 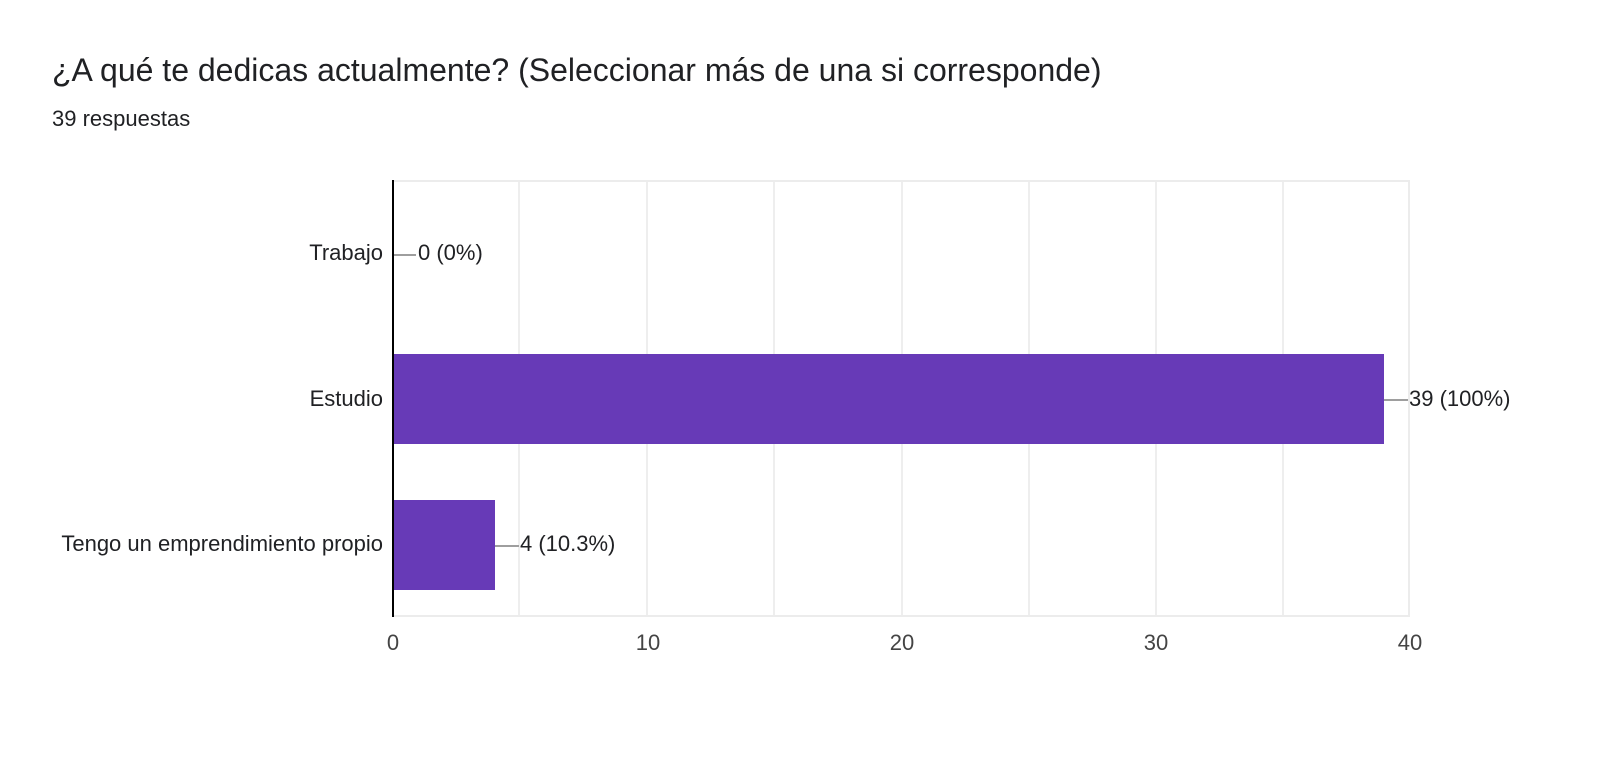 What do you see at coordinates (346, 398) in the screenshot?
I see `category-label-estudio: Estudio` at bounding box center [346, 398].